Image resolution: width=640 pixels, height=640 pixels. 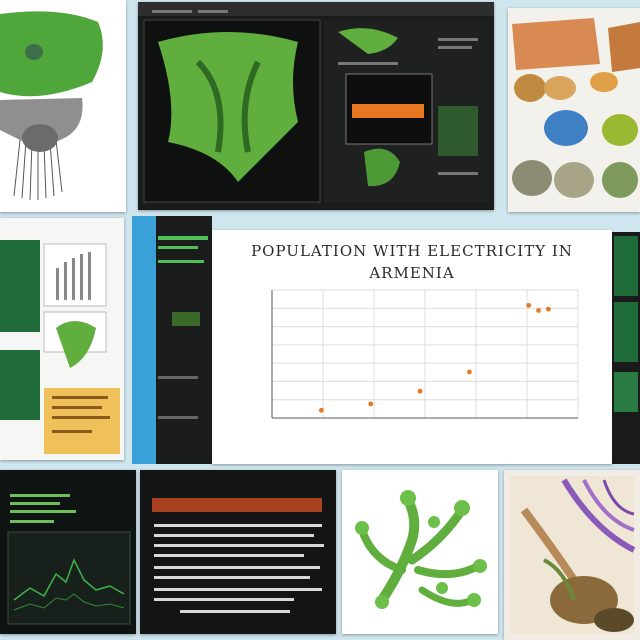 What do you see at coordinates (51, 106) in the screenshot?
I see `leaf-illustration` at bounding box center [51, 106].